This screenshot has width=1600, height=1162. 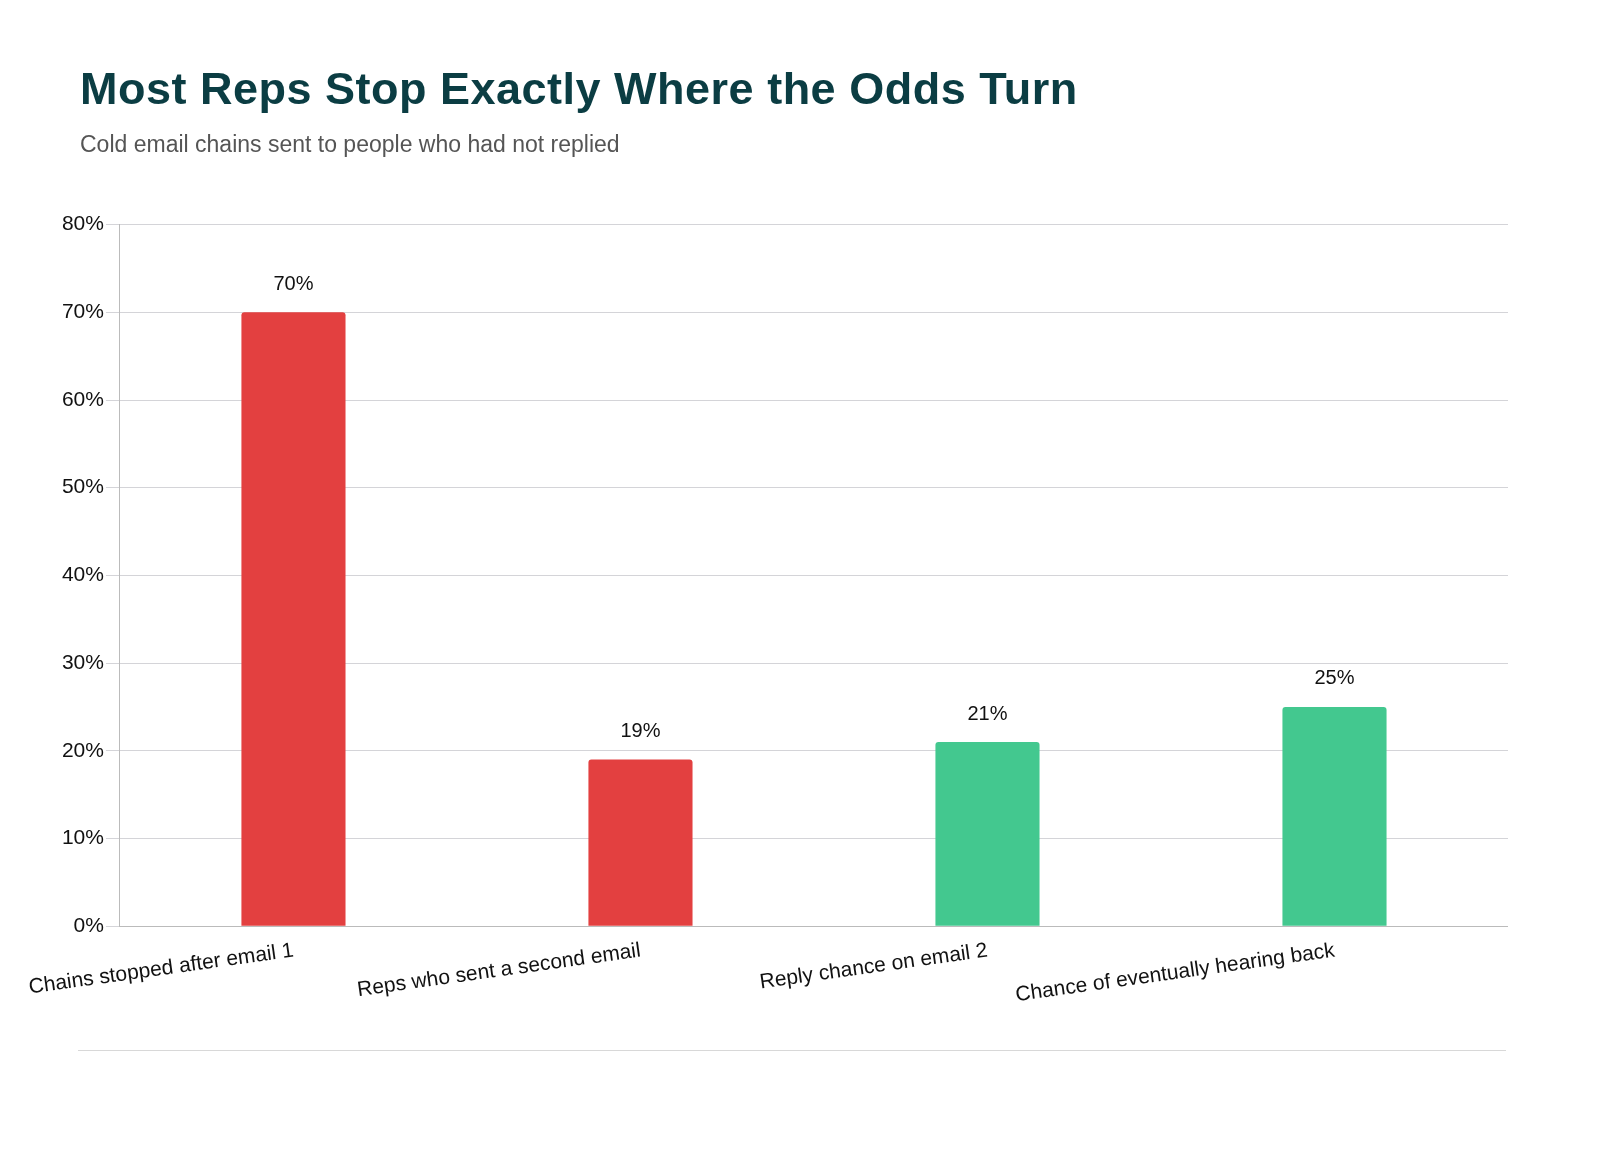 I want to click on y-tick-label: 30%, so click(x=82, y=661).